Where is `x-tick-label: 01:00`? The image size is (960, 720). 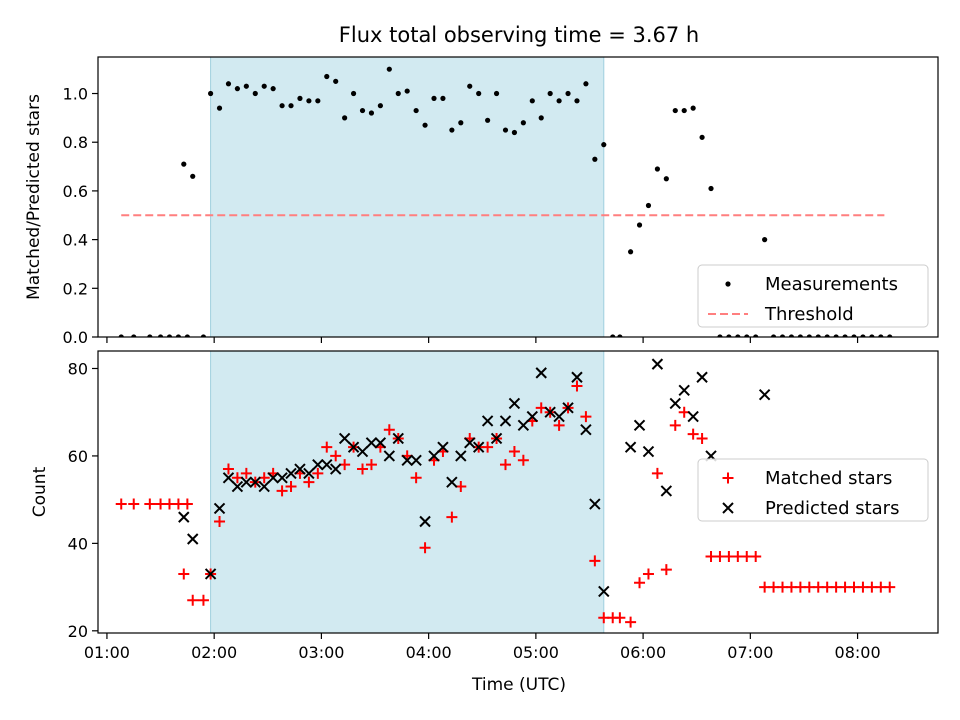 x-tick-label: 01:00 is located at coordinates (107, 652).